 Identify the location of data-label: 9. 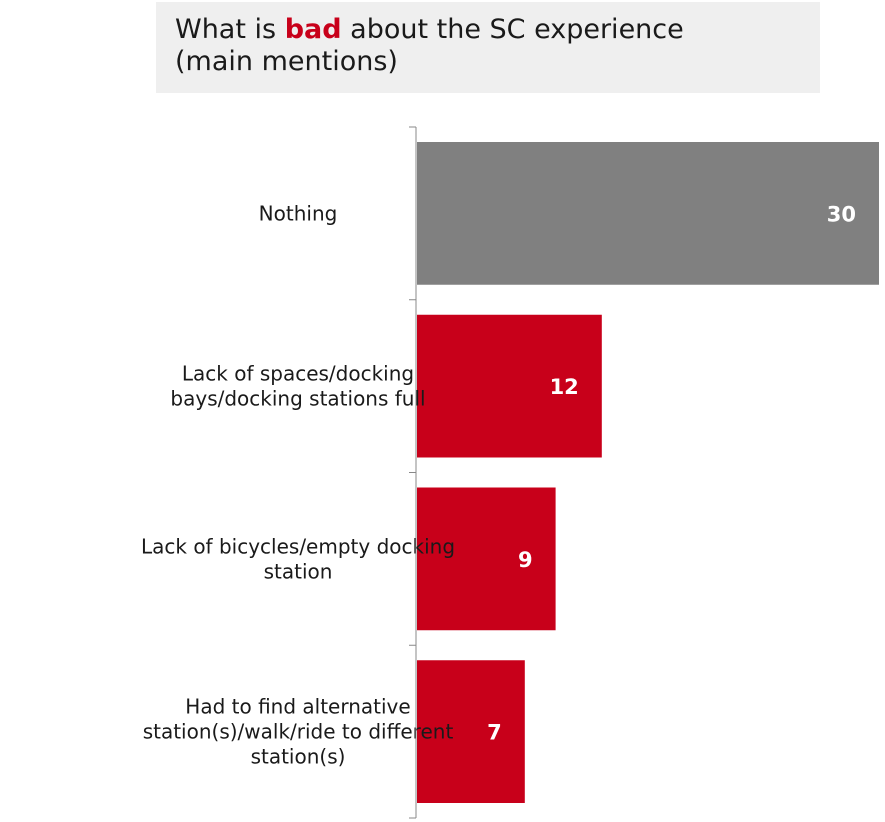
(525, 560).